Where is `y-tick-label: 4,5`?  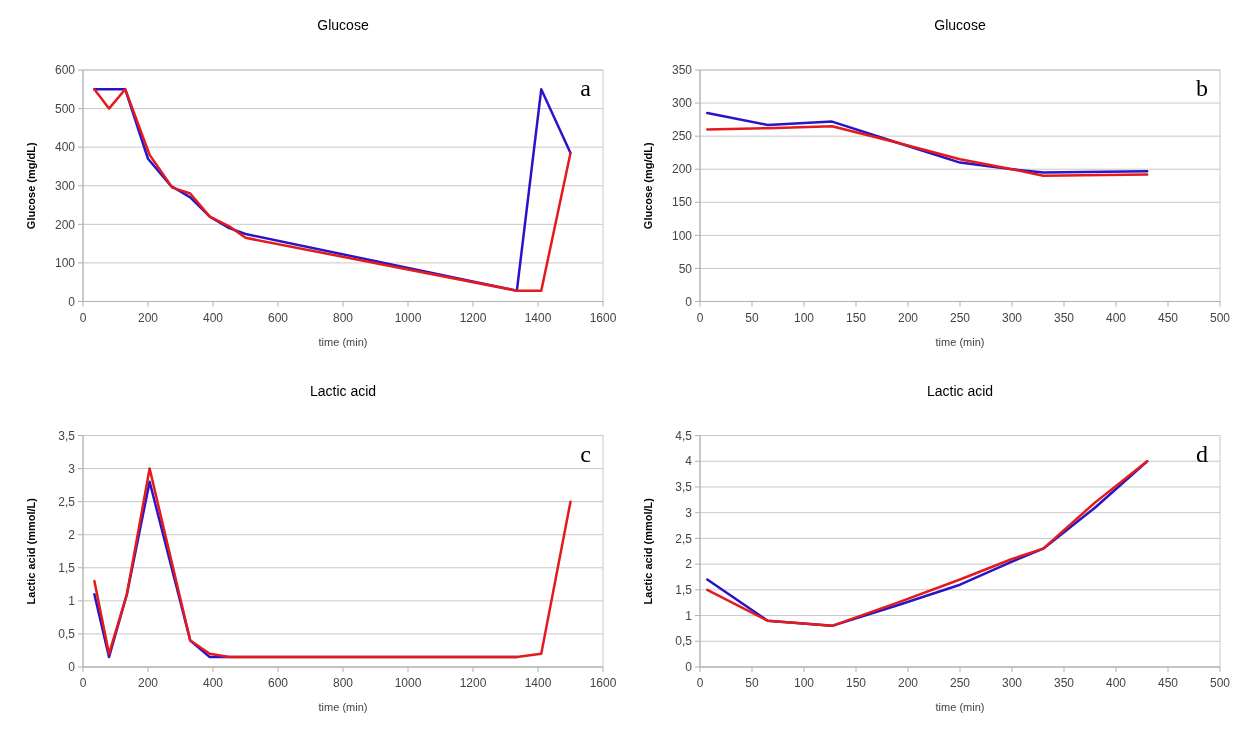
y-tick-label: 4,5 is located at coordinates (684, 435).